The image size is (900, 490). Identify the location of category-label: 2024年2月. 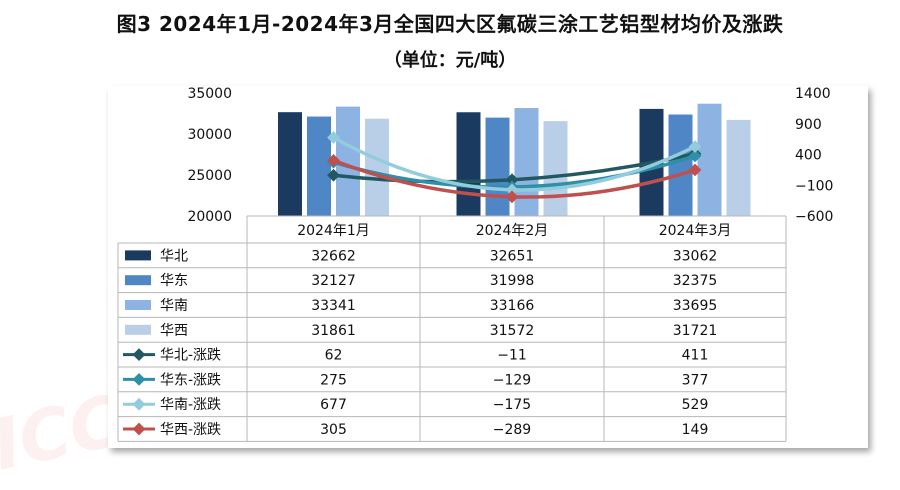
(512, 231).